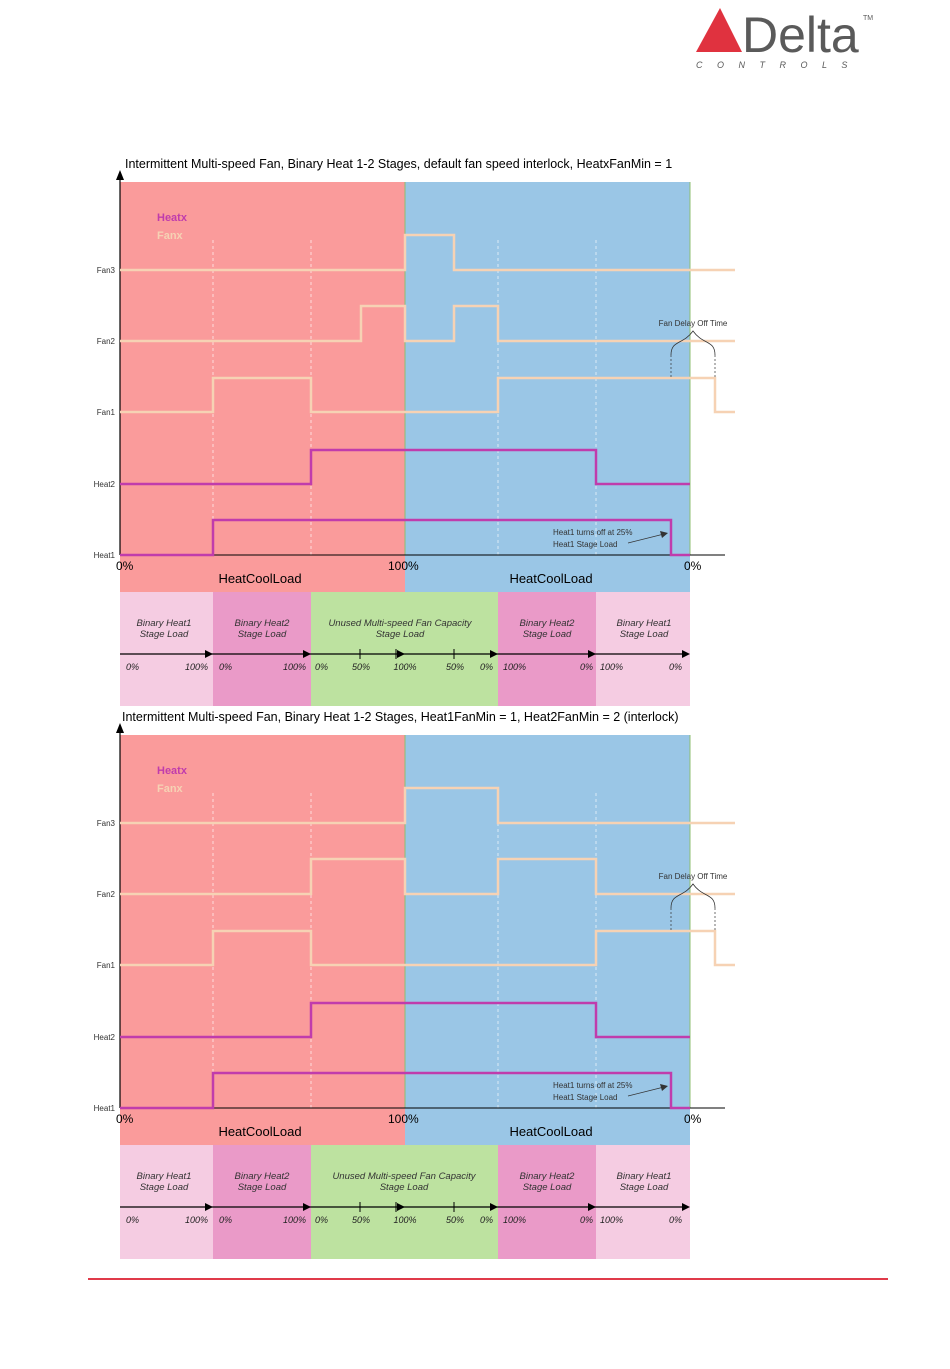  I want to click on y-label-fan3: Fan3, so click(106, 270).